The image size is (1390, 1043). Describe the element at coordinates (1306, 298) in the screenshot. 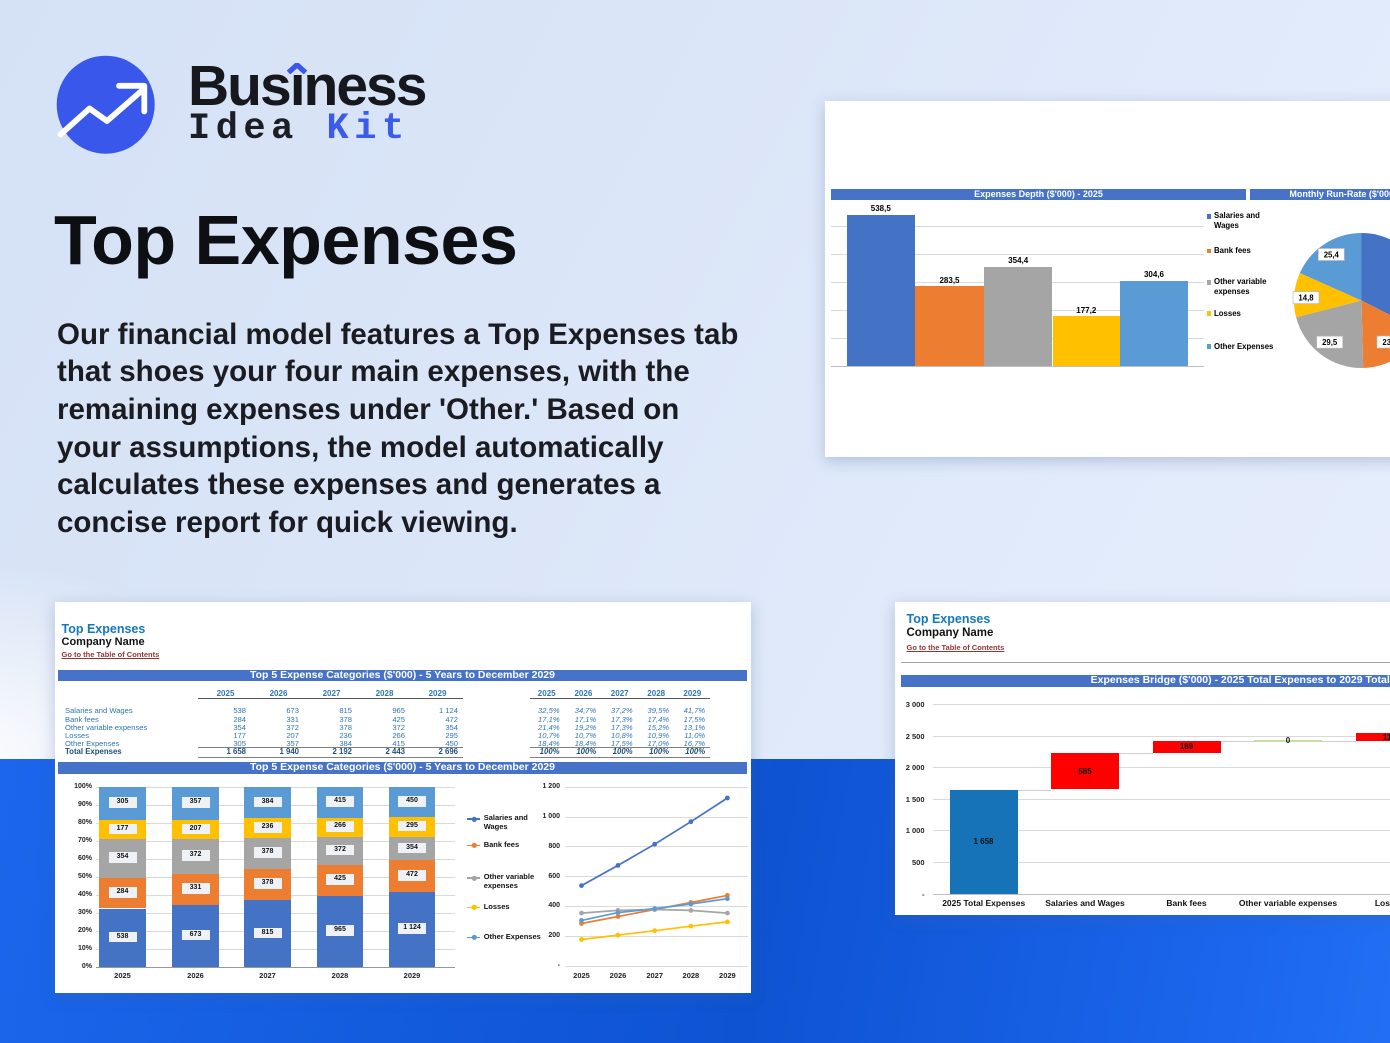

I see `svg-text: 14,8` at that location.